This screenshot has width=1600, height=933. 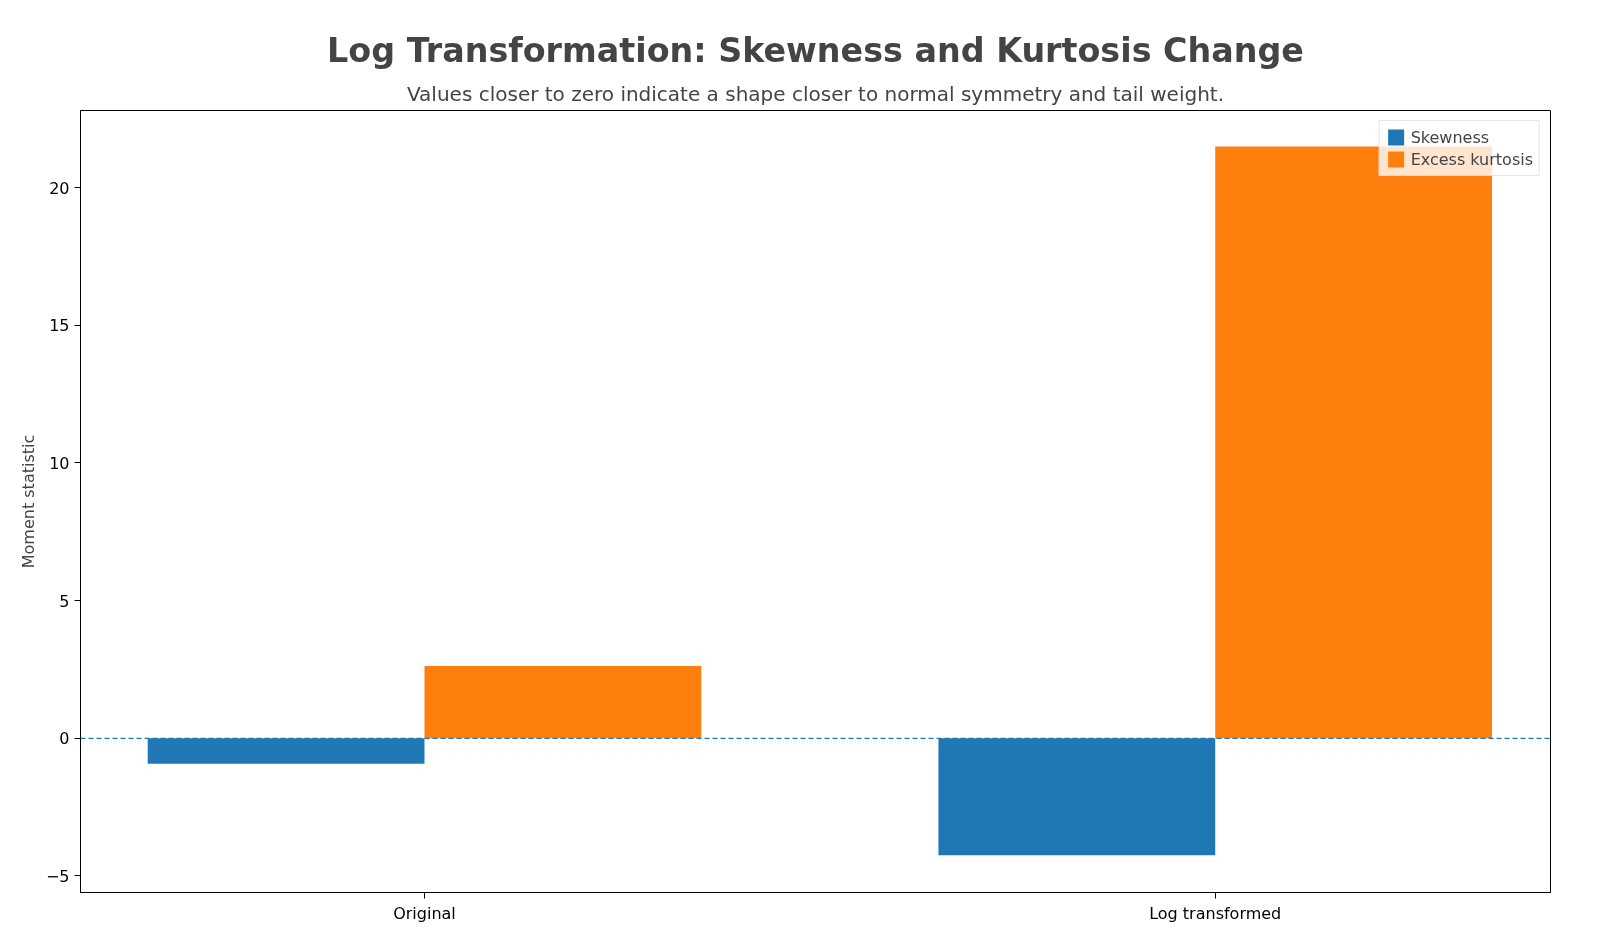 I want to click on legend-label: Skewness, so click(x=1450, y=137).